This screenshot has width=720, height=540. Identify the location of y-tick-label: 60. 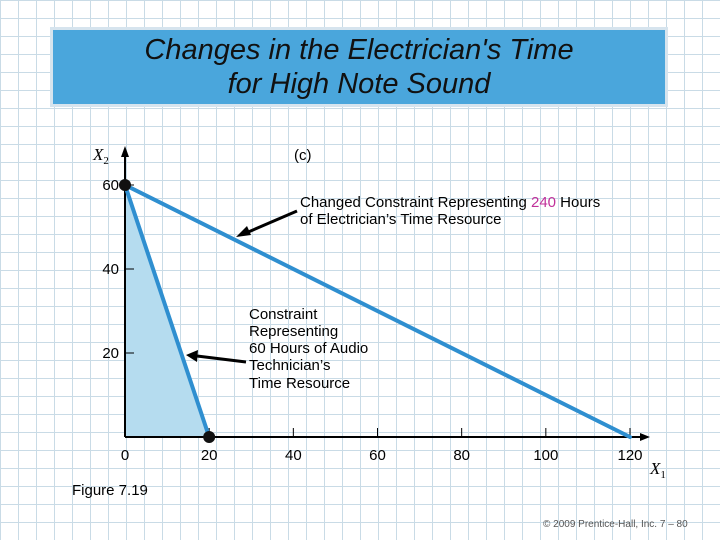
(110, 185).